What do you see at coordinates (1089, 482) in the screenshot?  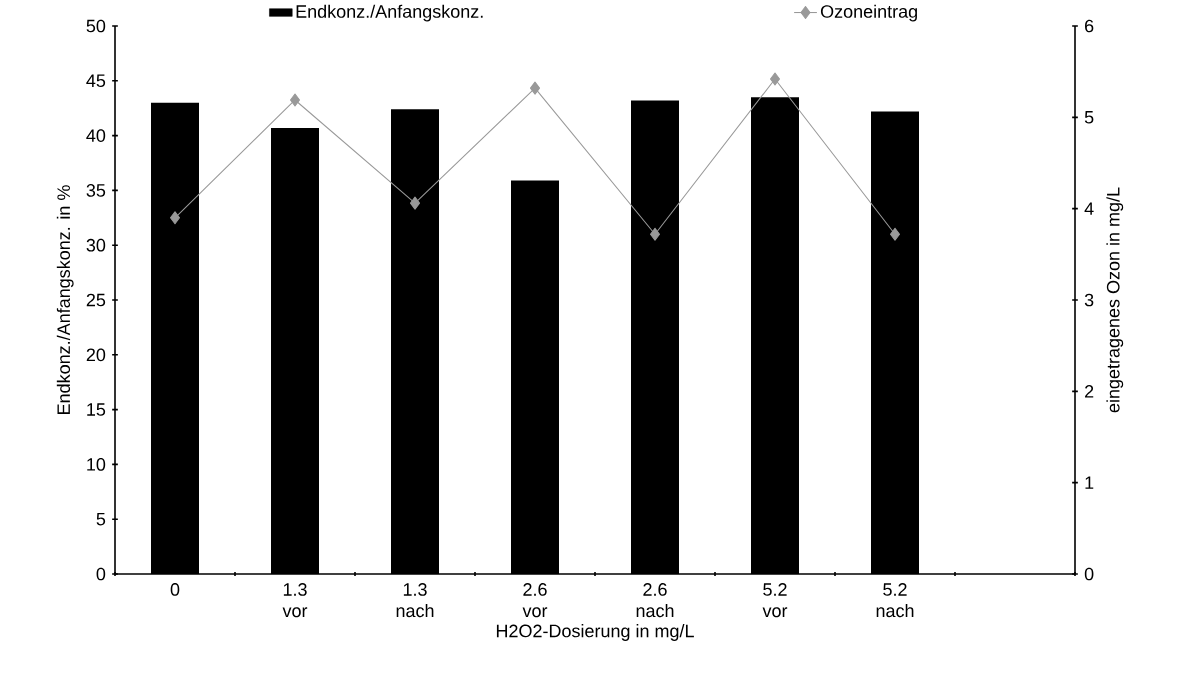 I see `y2-tick-label: 1` at bounding box center [1089, 482].